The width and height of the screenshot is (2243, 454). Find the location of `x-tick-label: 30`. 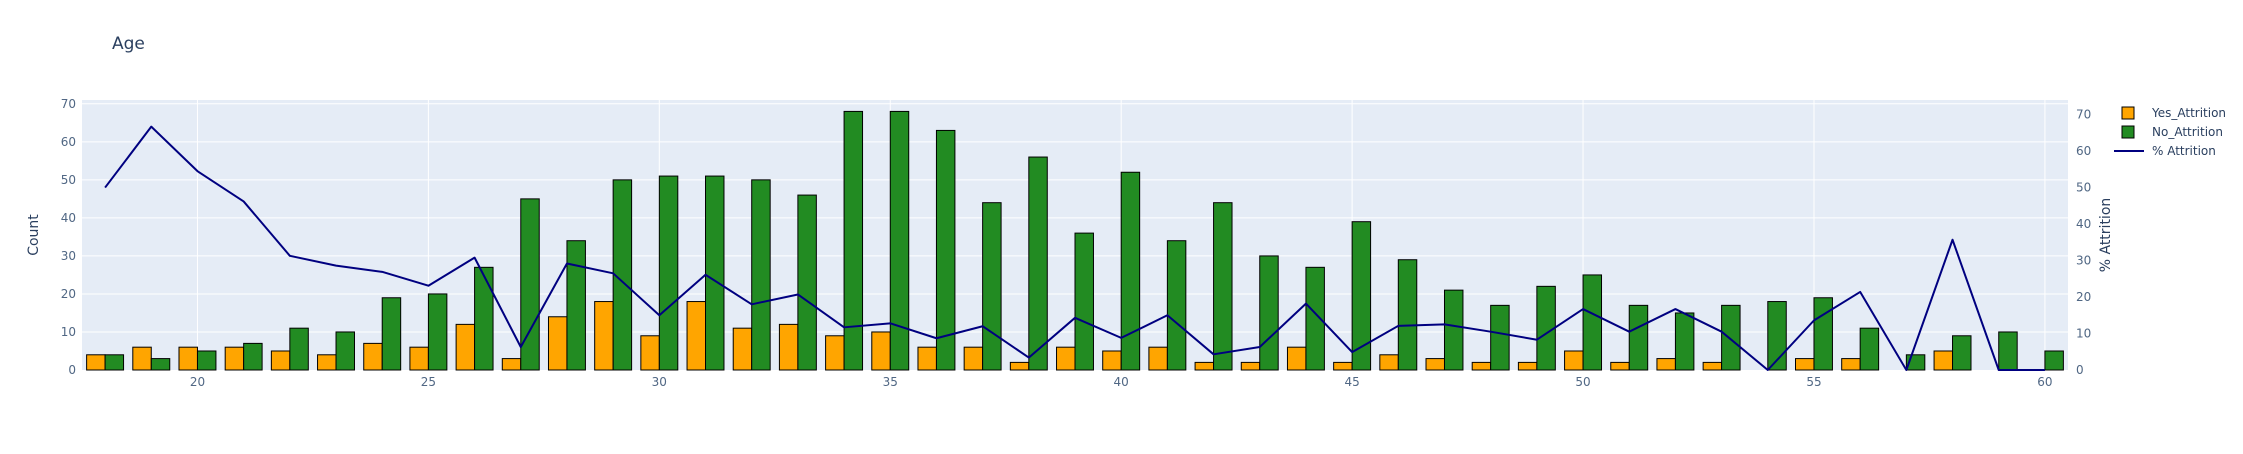

x-tick-label: 30 is located at coordinates (659, 382).